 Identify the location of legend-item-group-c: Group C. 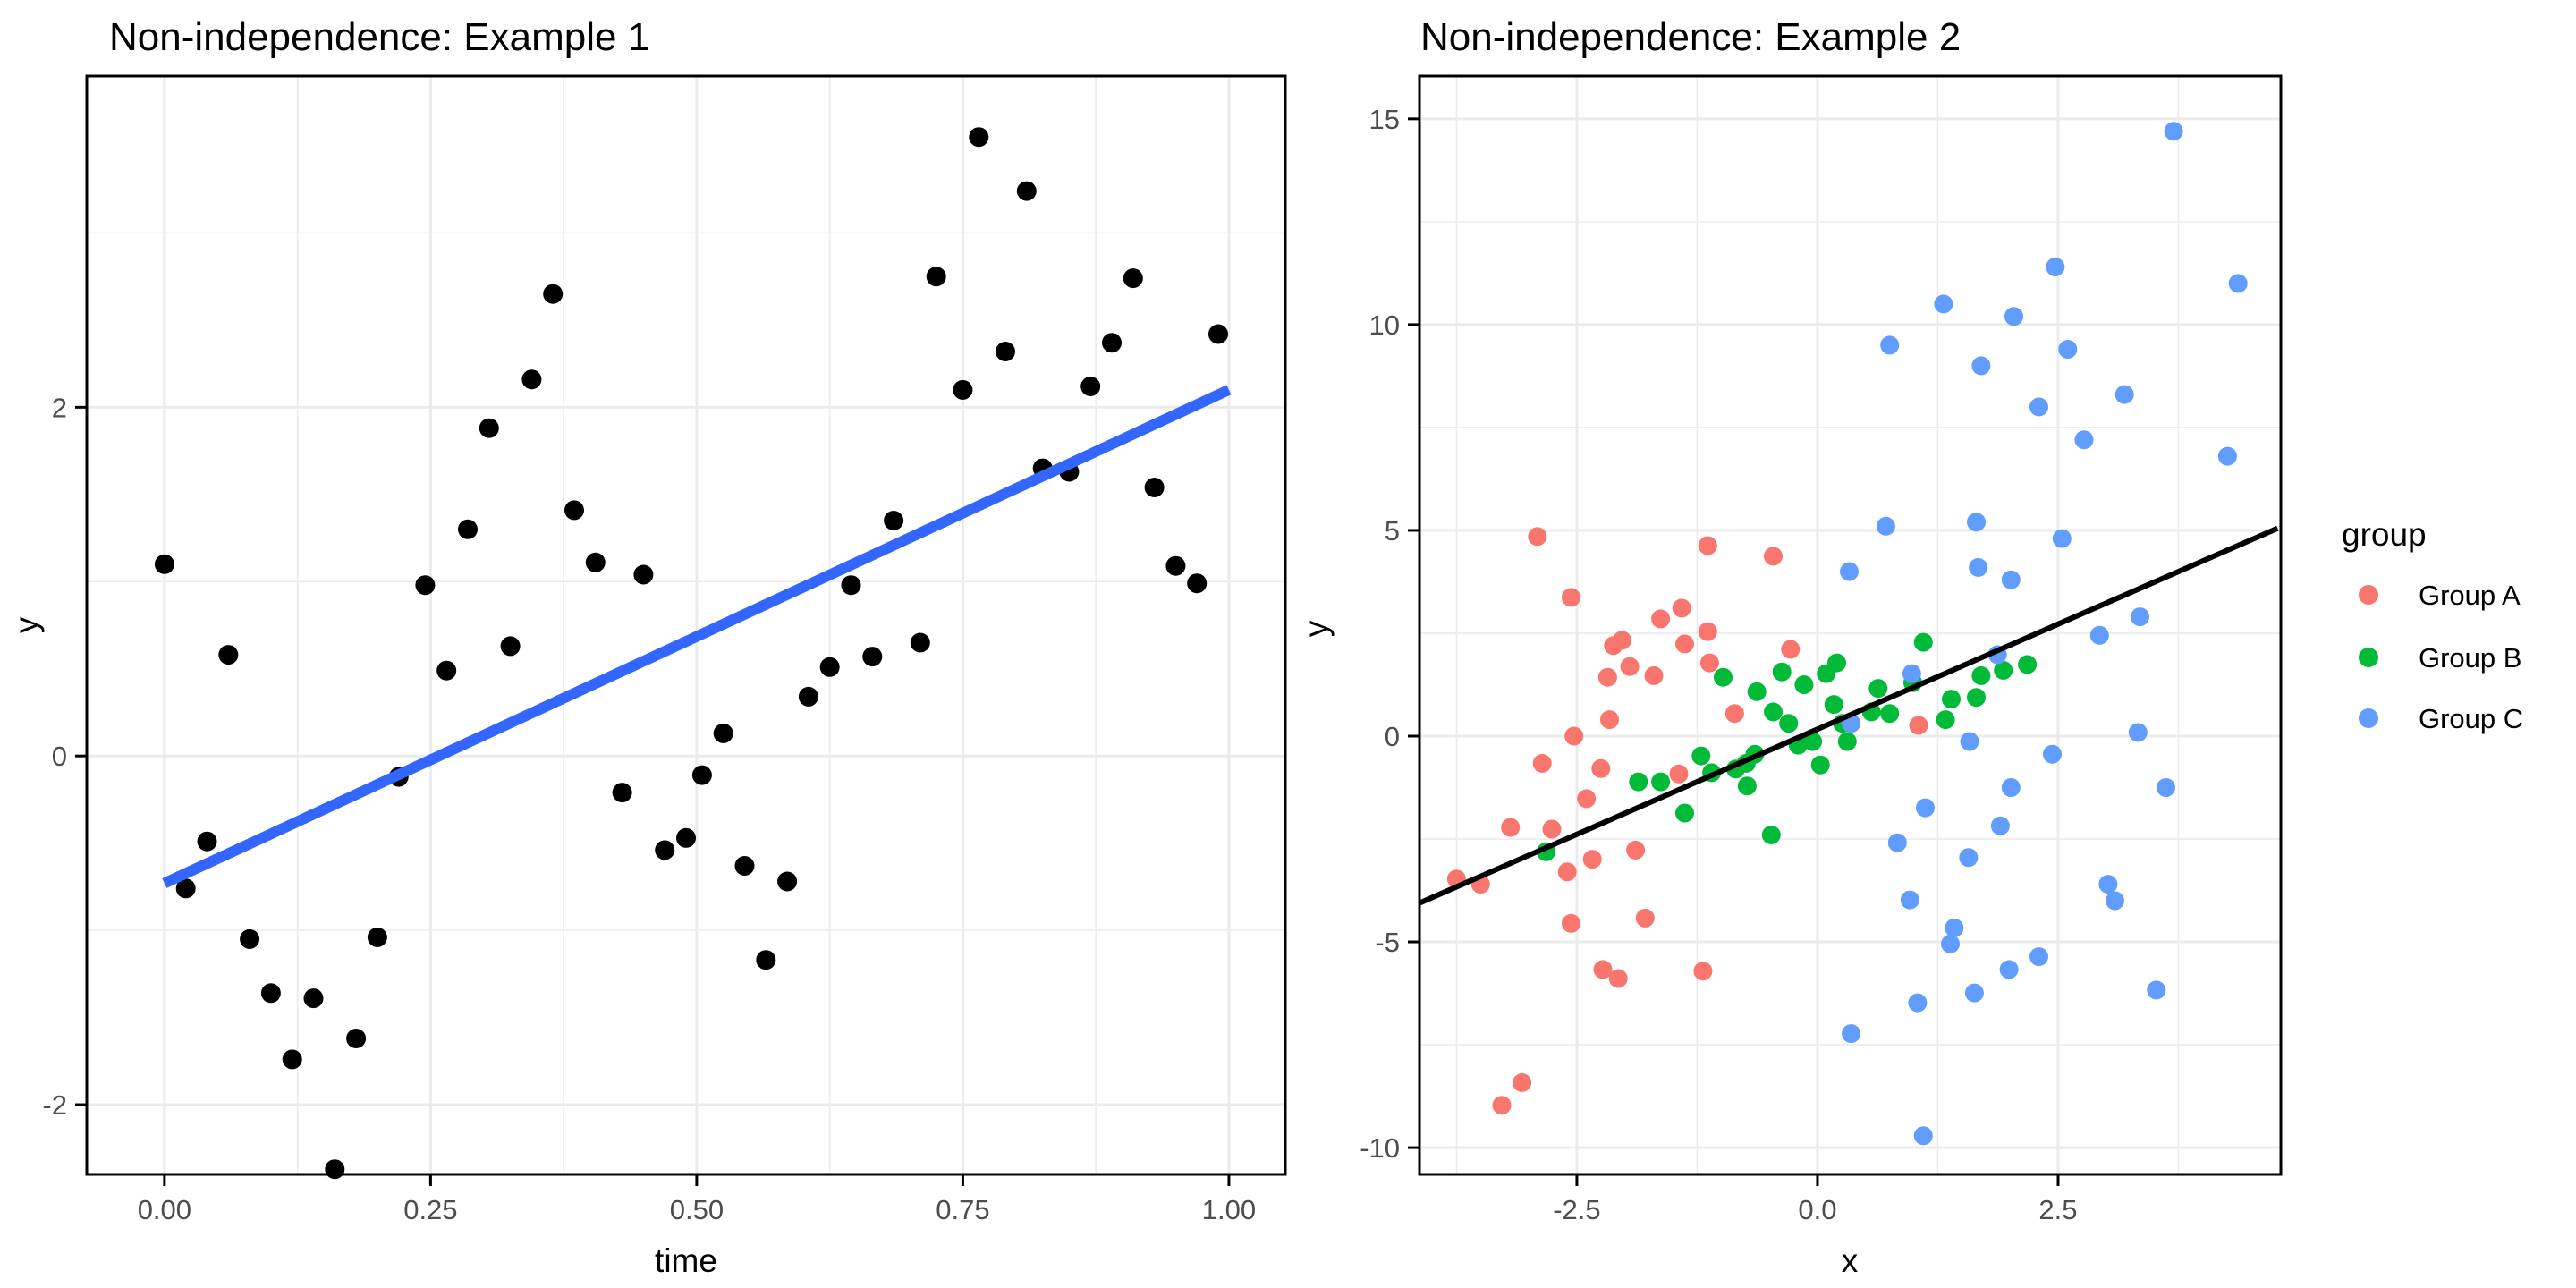
(2441, 718).